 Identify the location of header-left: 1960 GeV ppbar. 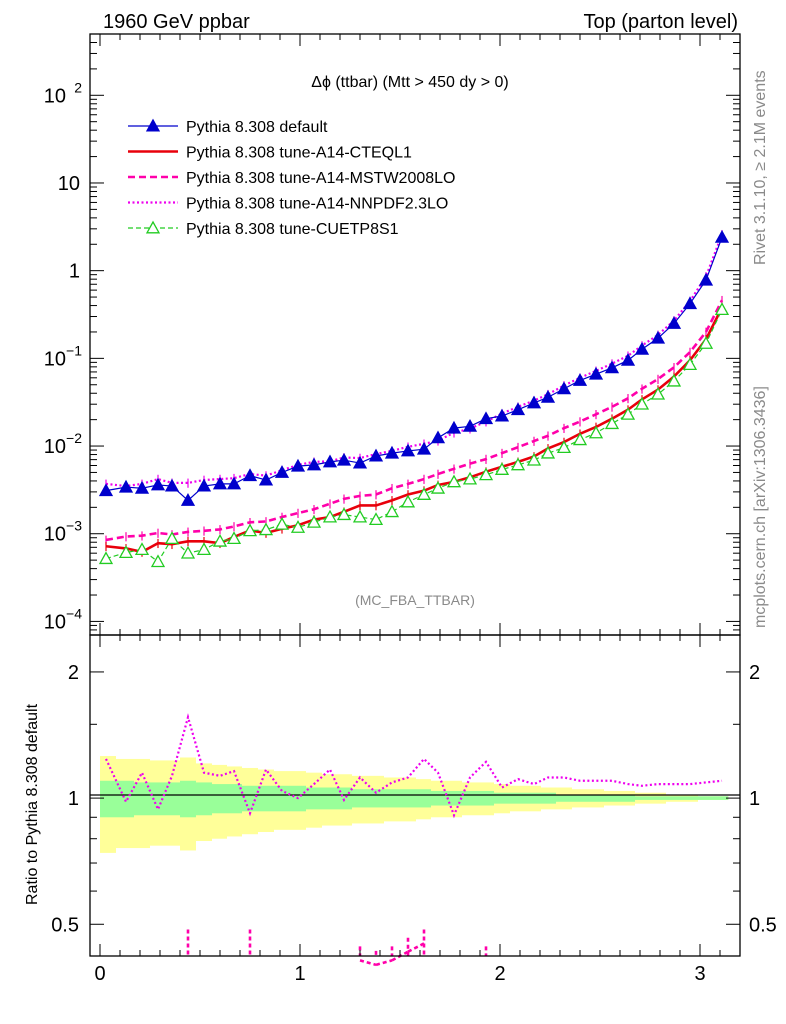
(176, 22).